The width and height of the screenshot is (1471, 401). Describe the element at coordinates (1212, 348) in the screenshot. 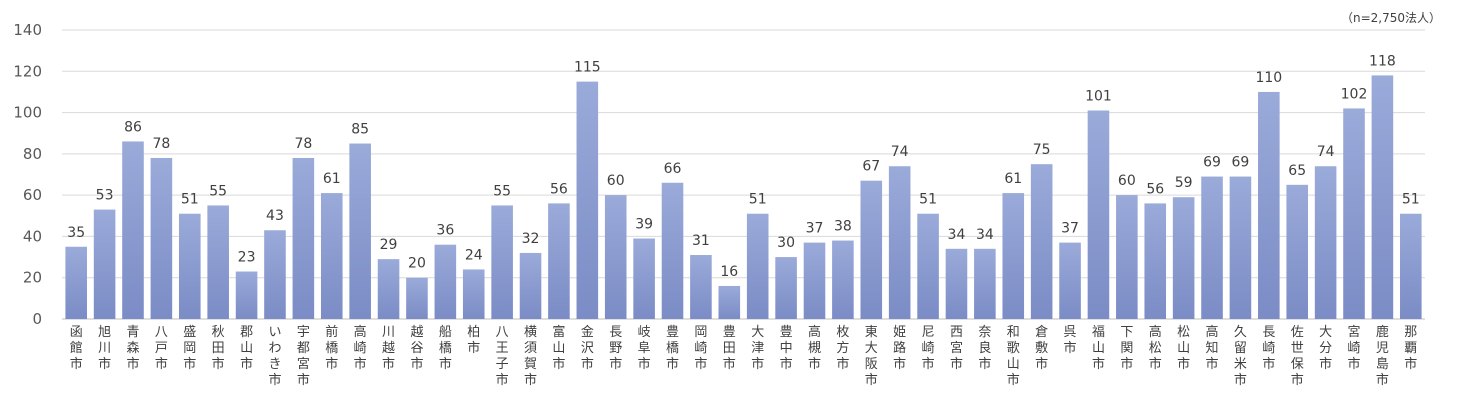

I see `category-label: 高知市` at that location.